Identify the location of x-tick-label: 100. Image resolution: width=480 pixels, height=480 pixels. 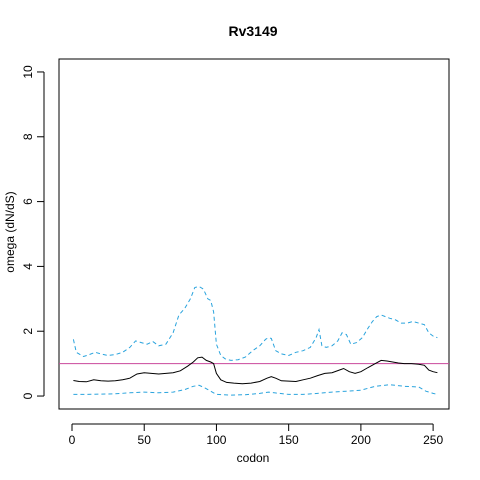
(216, 440).